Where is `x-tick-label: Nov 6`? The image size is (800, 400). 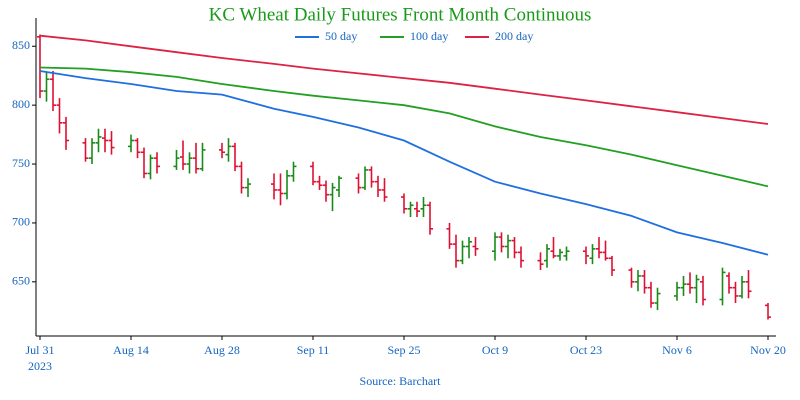 x-tick-label: Nov 6 is located at coordinates (677, 350).